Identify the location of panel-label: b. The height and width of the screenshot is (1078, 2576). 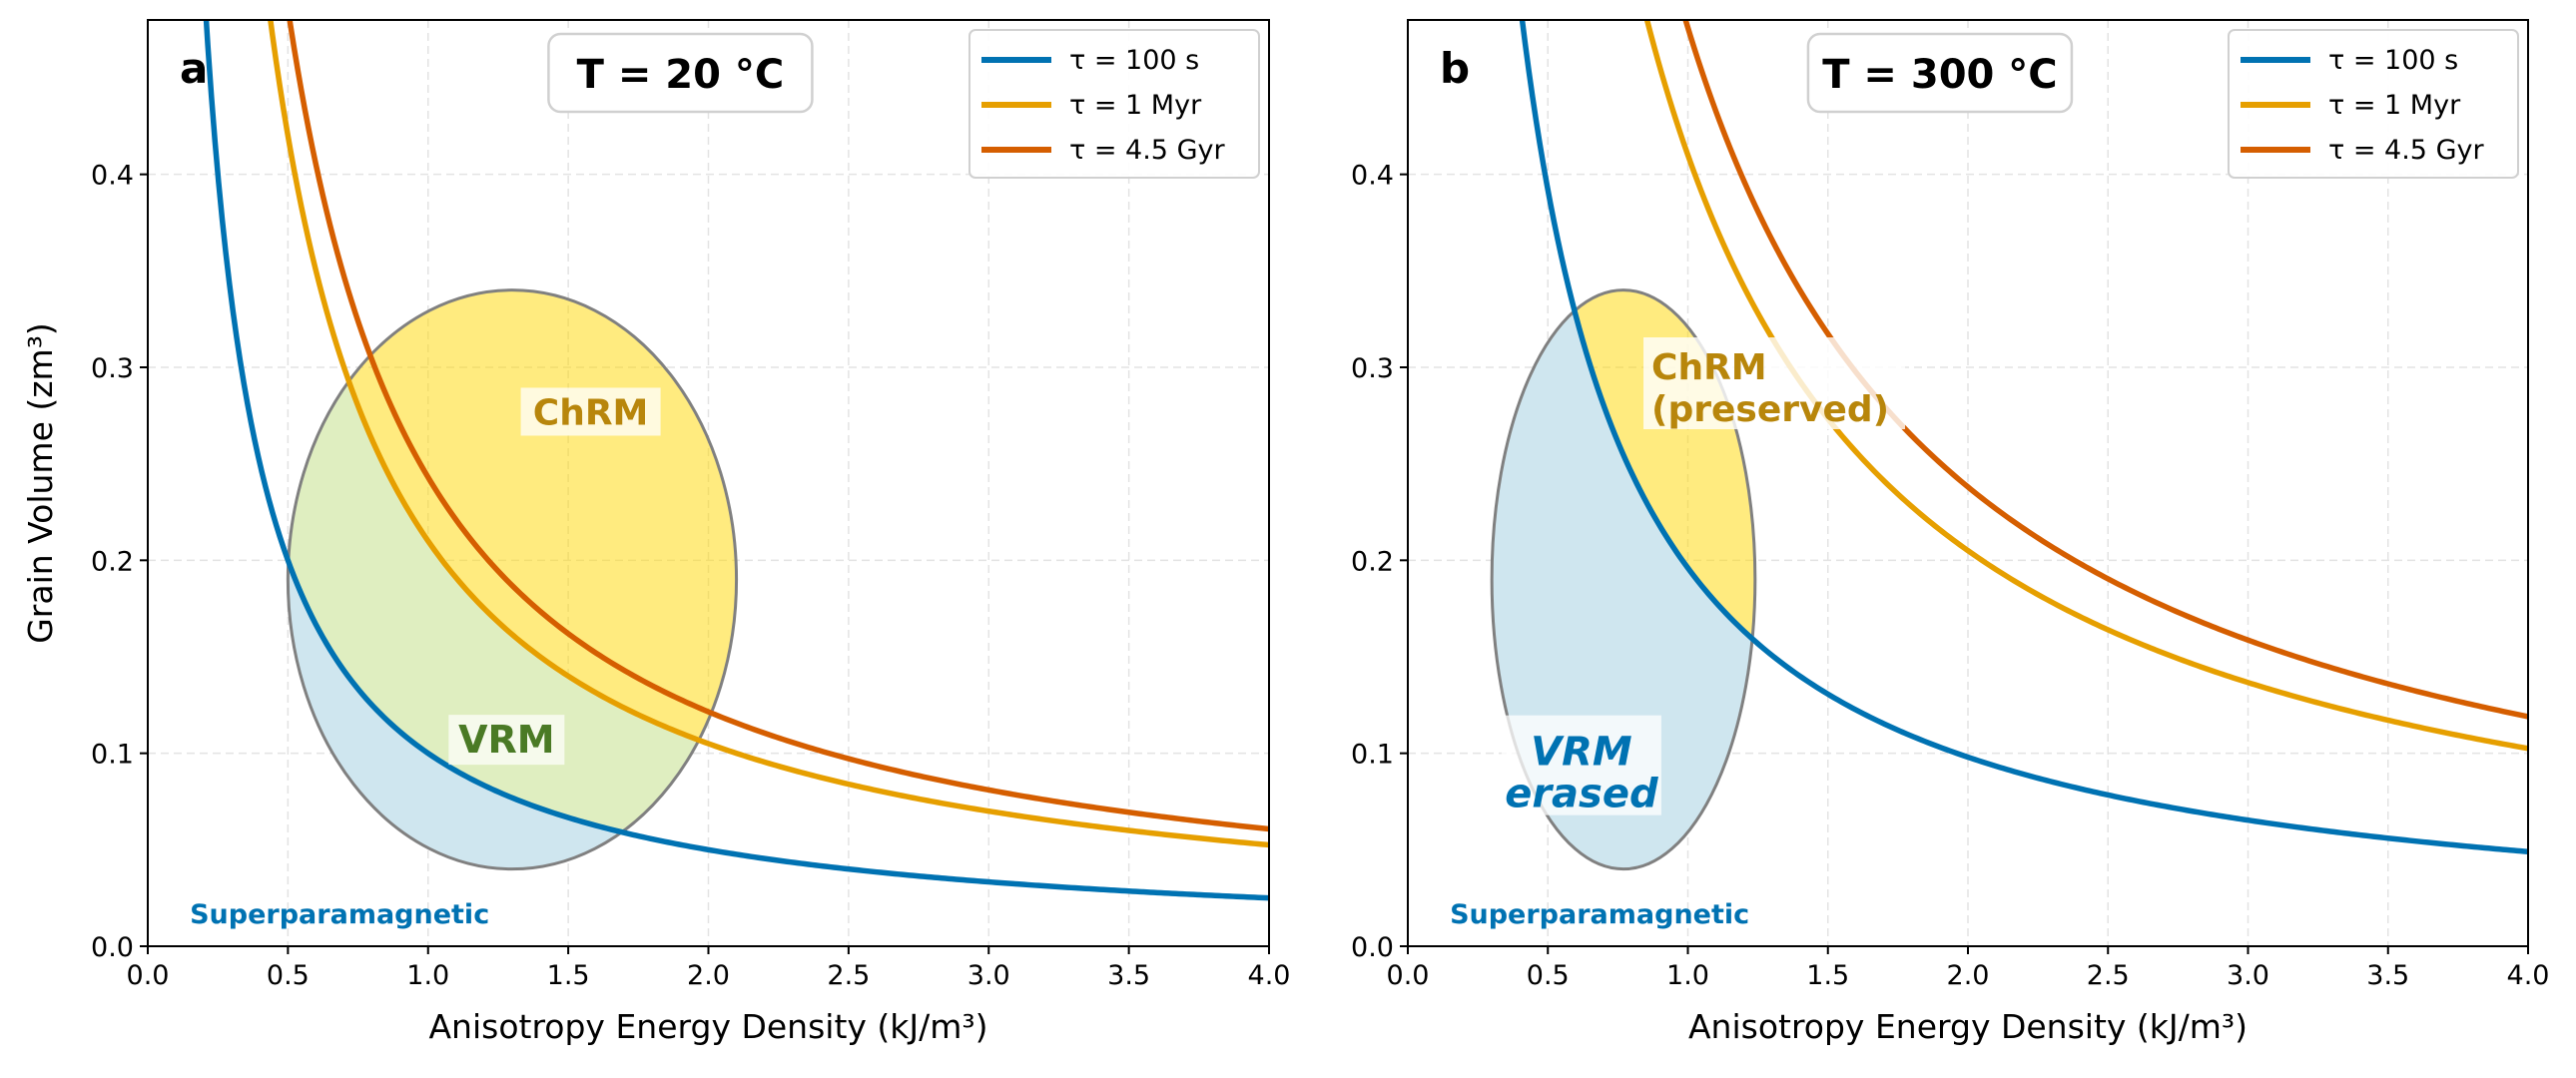
(1455, 68).